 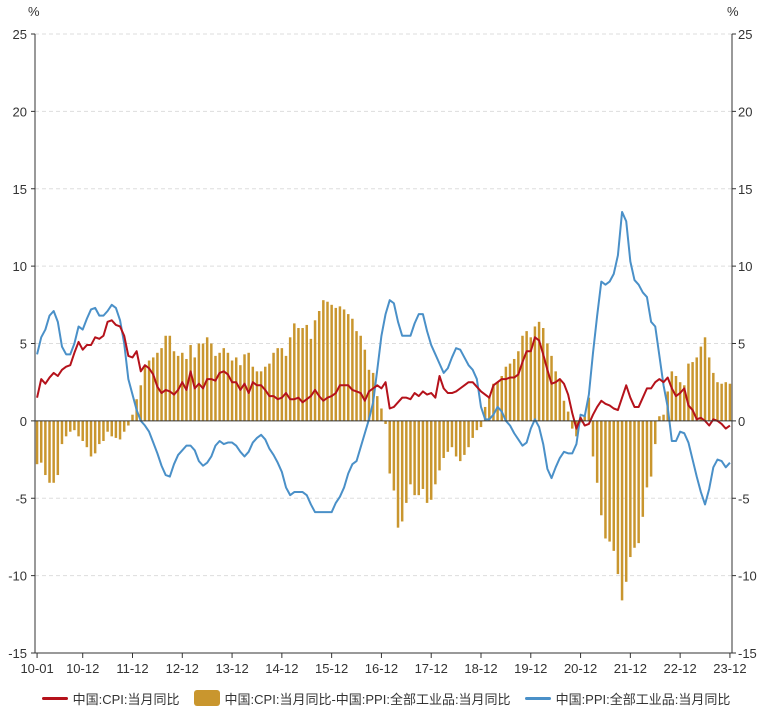 I want to click on x-tick-label: 15-12, so click(x=331, y=668).